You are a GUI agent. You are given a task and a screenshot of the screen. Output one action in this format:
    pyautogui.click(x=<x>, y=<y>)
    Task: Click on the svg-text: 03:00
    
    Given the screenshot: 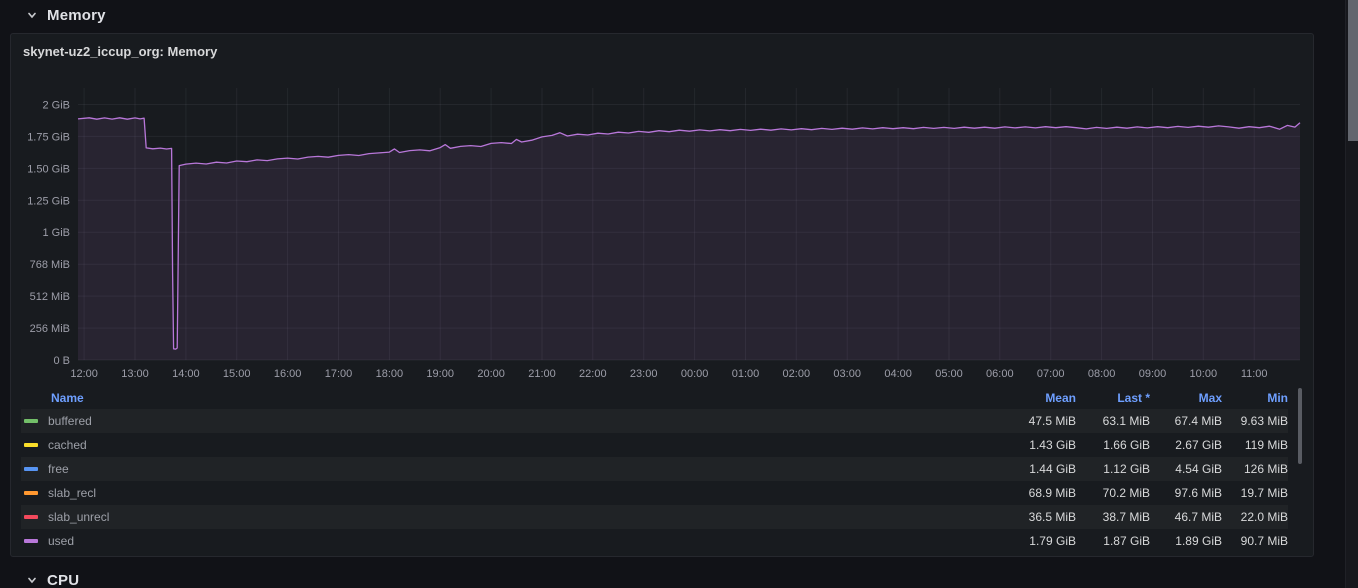 What is the action you would take?
    pyautogui.click(x=847, y=374)
    